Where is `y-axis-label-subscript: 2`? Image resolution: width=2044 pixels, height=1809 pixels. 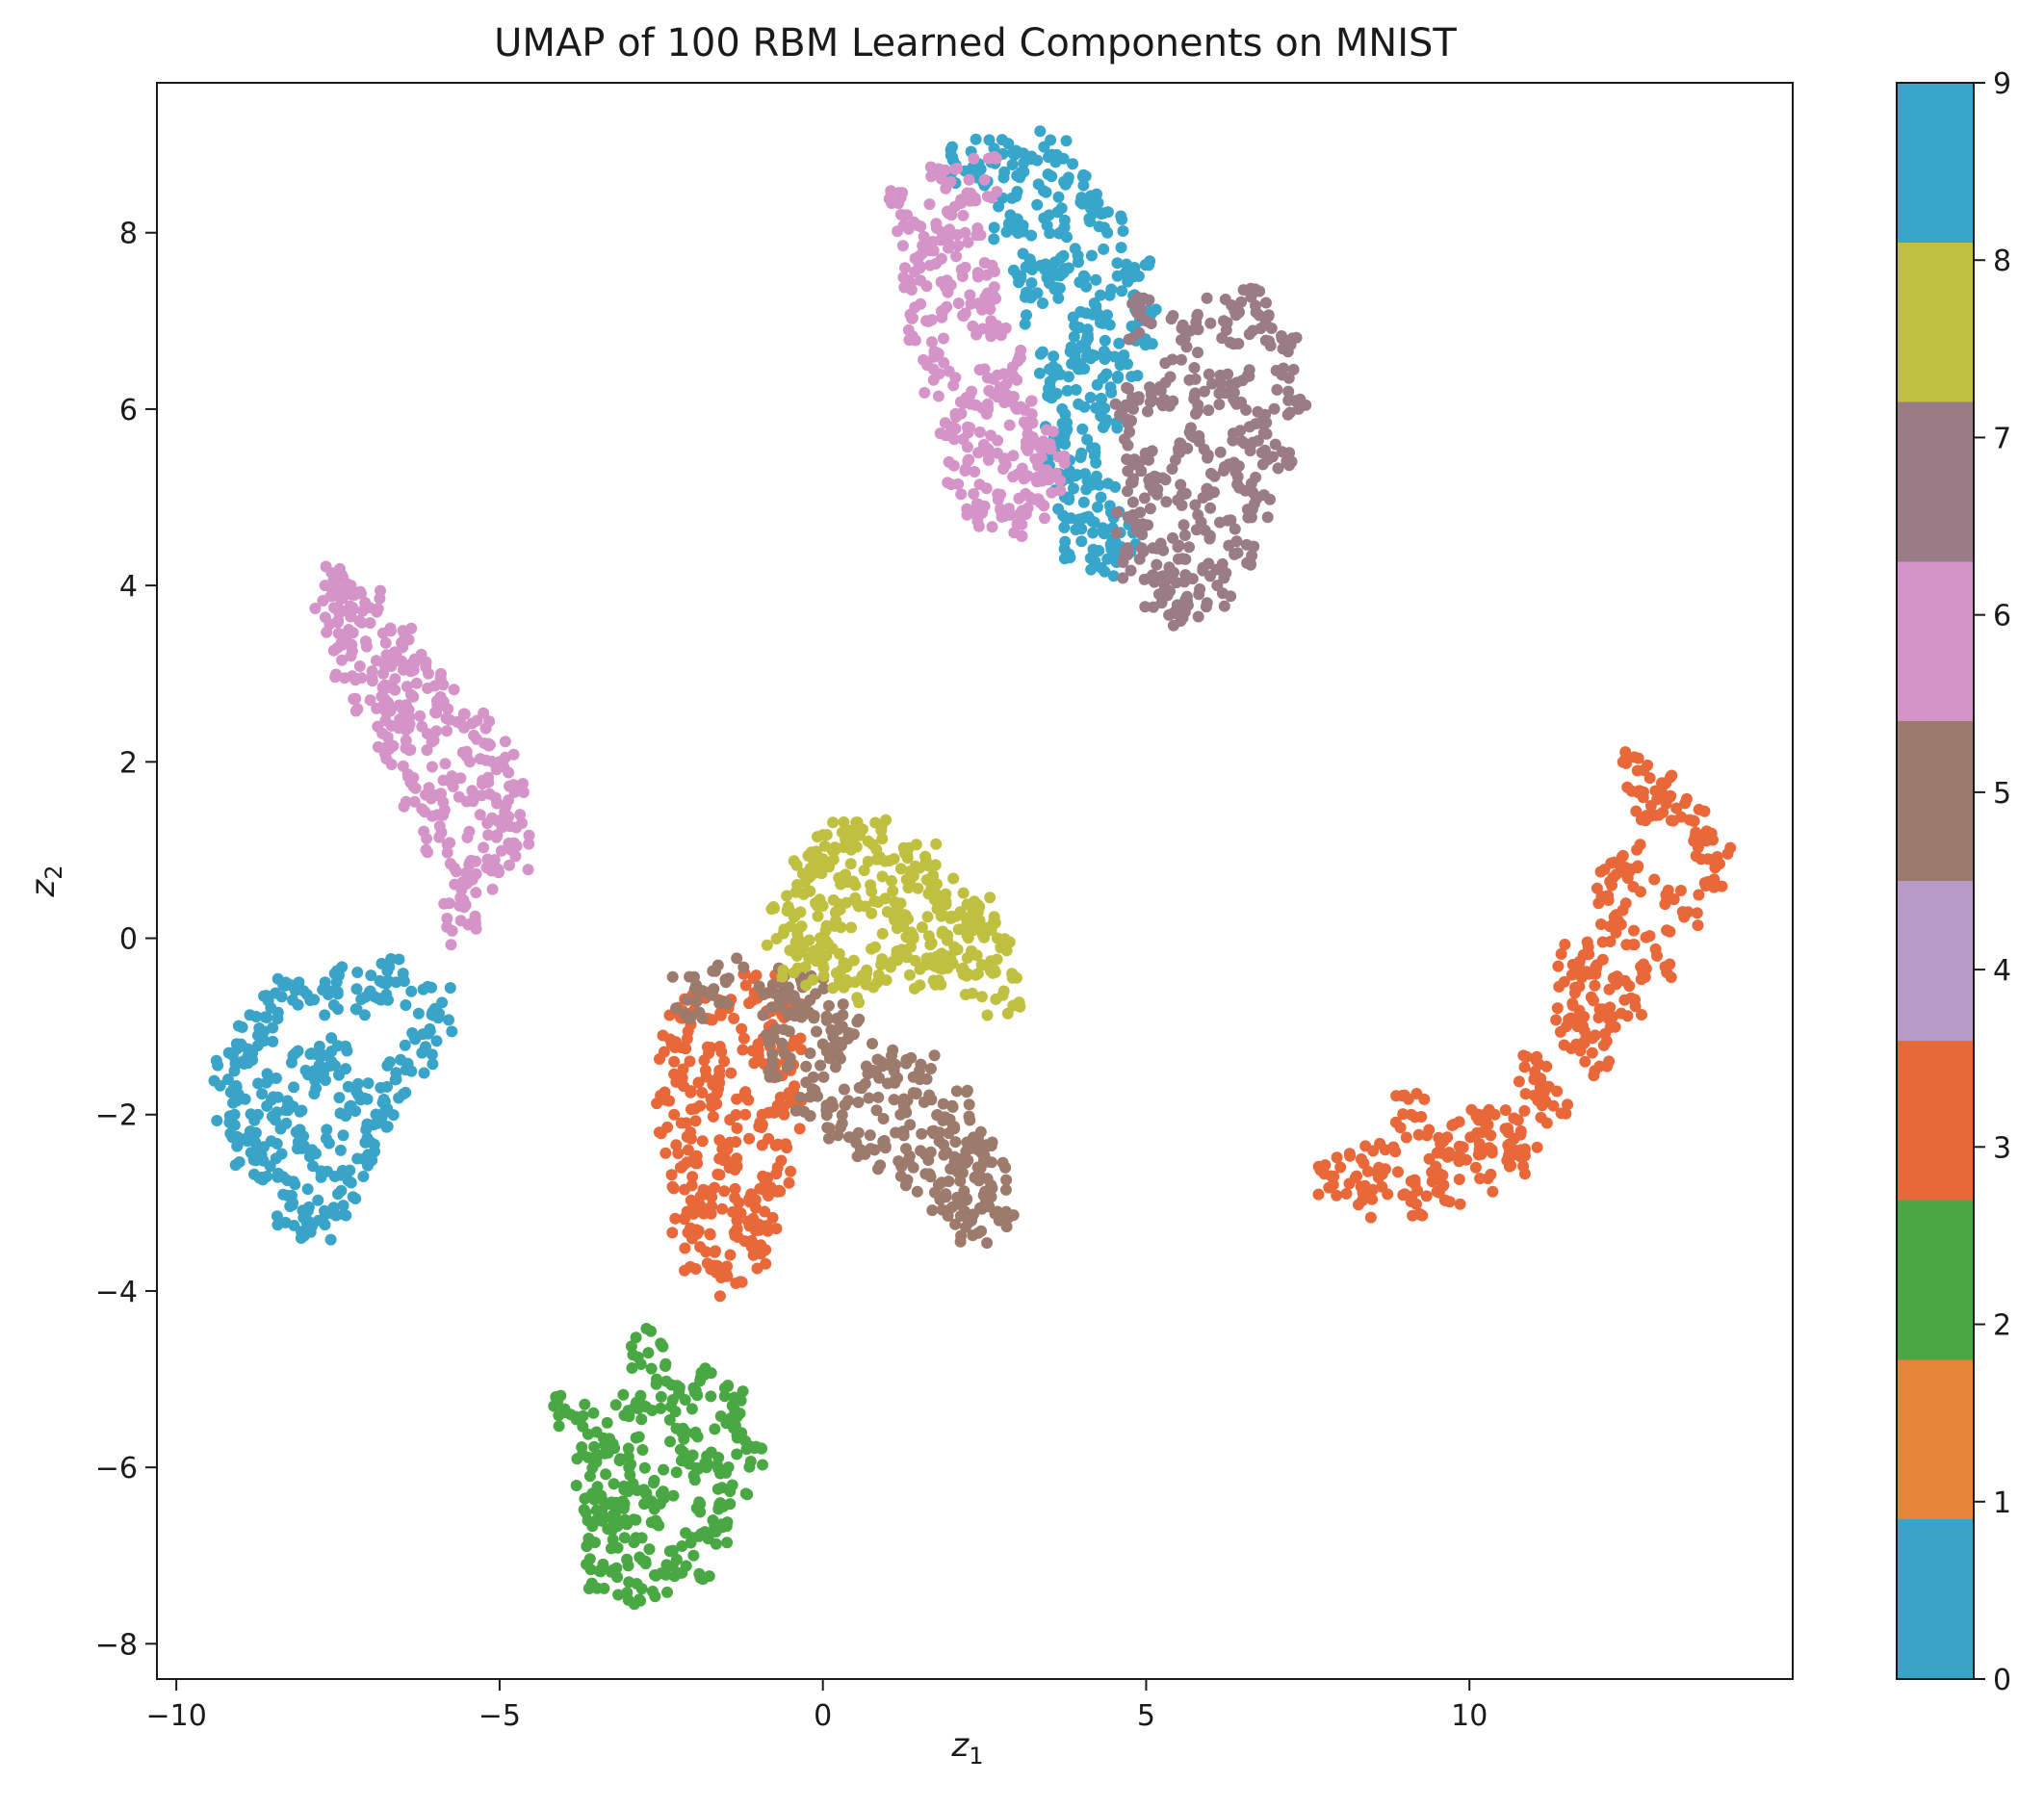 y-axis-label-subscript: 2 is located at coordinates (54, 872).